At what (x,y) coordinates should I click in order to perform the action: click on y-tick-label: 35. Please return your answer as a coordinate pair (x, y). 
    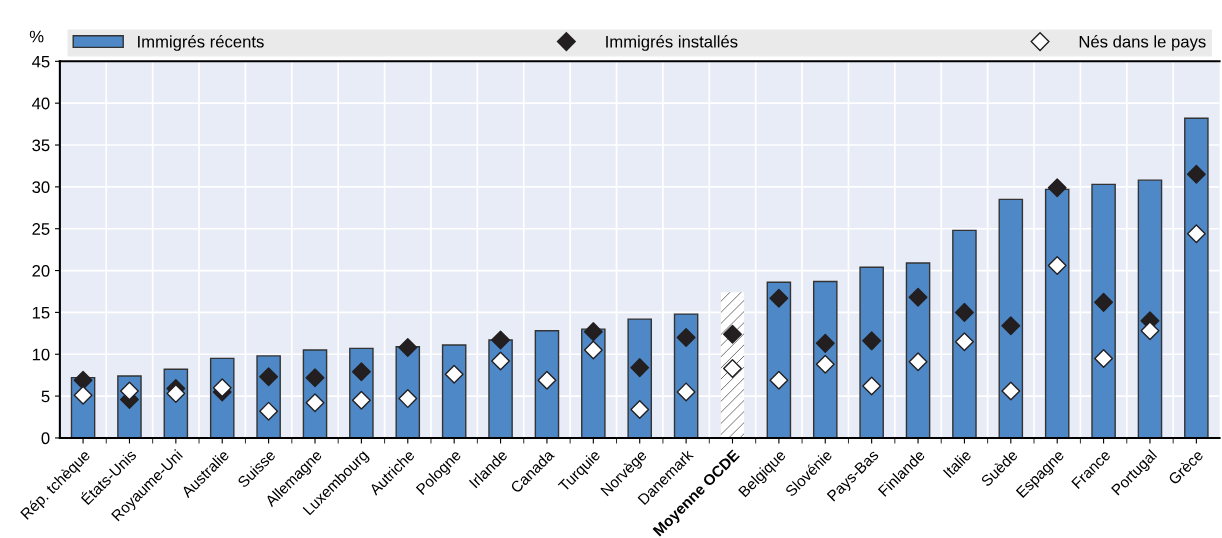
    Looking at the image, I should click on (41, 145).